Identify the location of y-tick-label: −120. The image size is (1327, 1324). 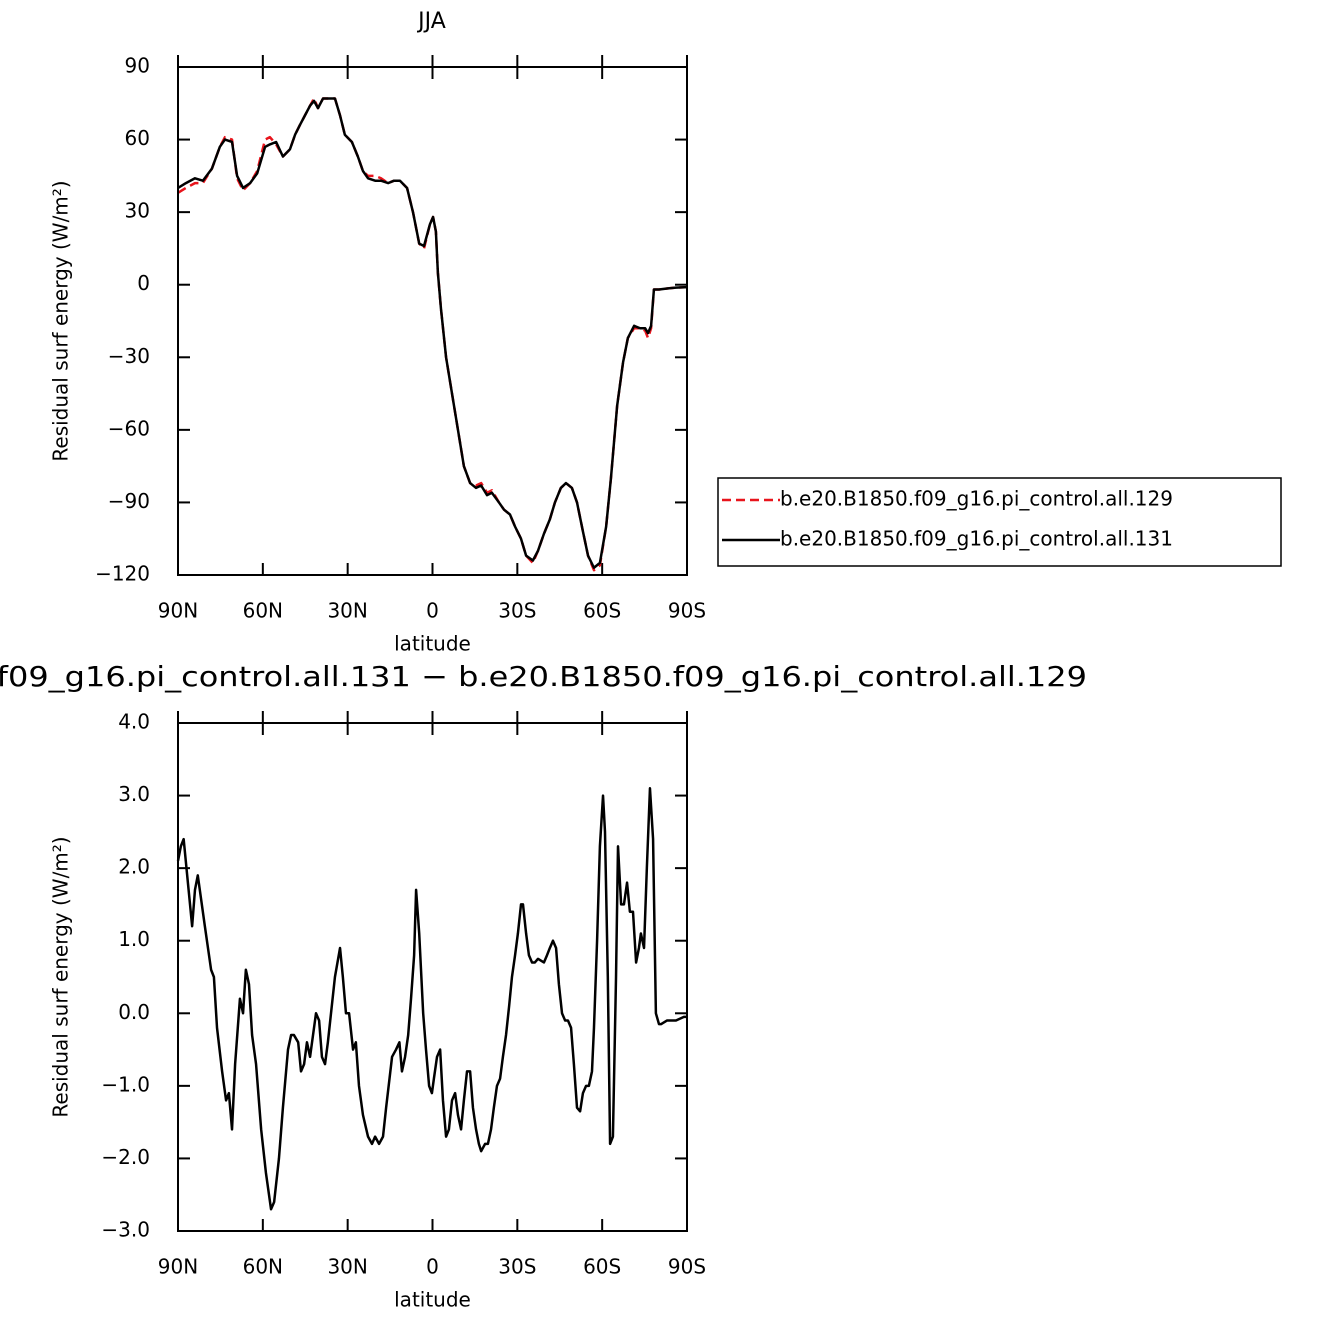
(122, 574).